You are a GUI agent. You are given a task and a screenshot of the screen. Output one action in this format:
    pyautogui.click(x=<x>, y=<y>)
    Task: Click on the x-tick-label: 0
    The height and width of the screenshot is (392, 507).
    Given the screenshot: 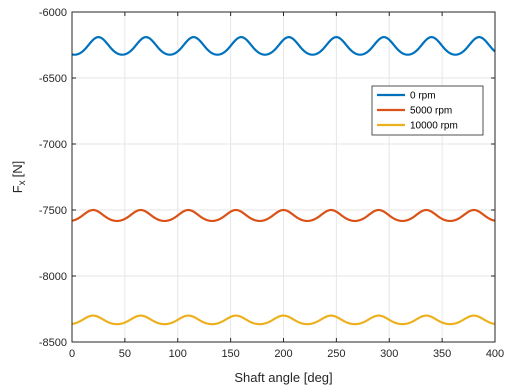 What is the action you would take?
    pyautogui.click(x=72, y=354)
    